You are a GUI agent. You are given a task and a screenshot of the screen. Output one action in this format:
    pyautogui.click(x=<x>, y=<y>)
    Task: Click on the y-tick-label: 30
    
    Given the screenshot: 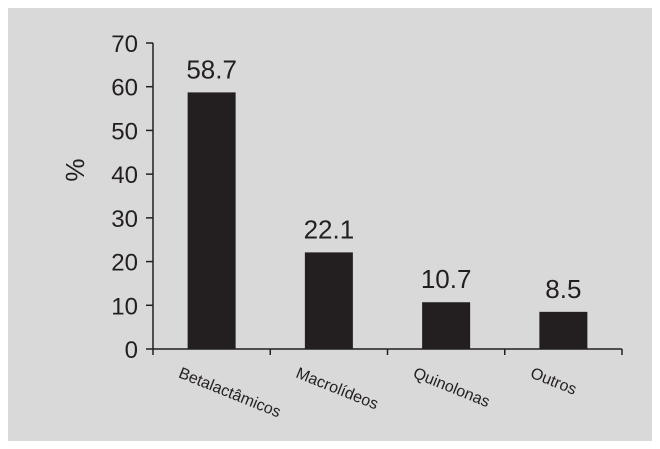 What is the action you would take?
    pyautogui.click(x=124, y=219)
    